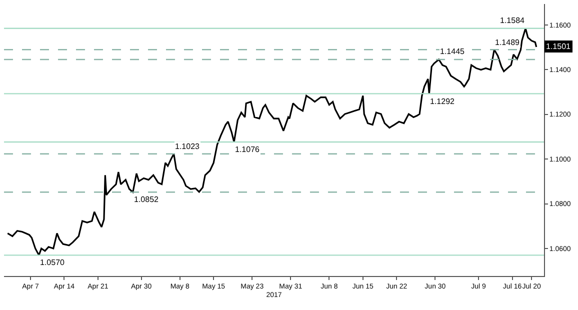  What do you see at coordinates (443, 101) in the screenshot?
I see `annotation: 1.1292` at bounding box center [443, 101].